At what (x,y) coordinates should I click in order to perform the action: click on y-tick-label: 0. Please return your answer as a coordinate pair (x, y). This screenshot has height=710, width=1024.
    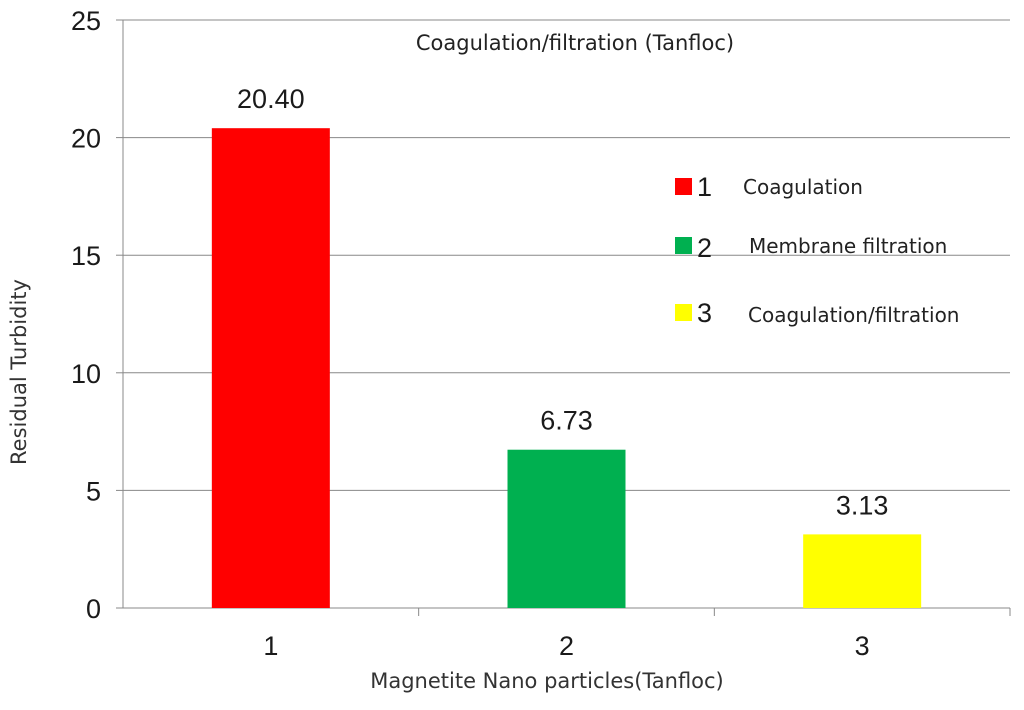
    Looking at the image, I should click on (93, 609).